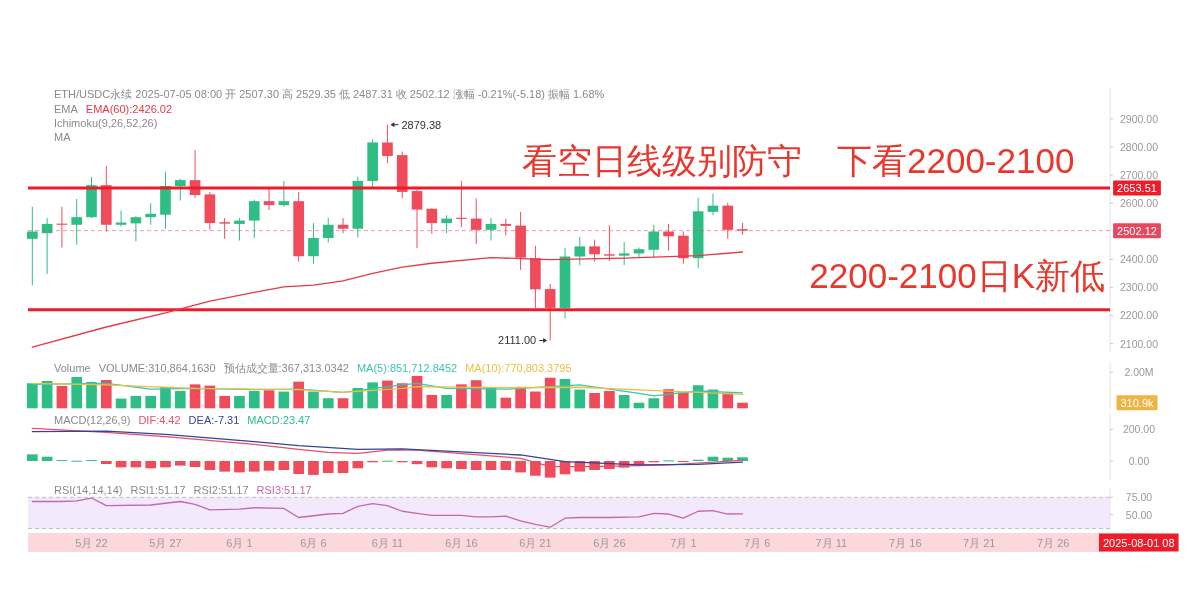  What do you see at coordinates (157, 368) in the screenshot?
I see `header: VOLUME:310,864.1630` at bounding box center [157, 368].